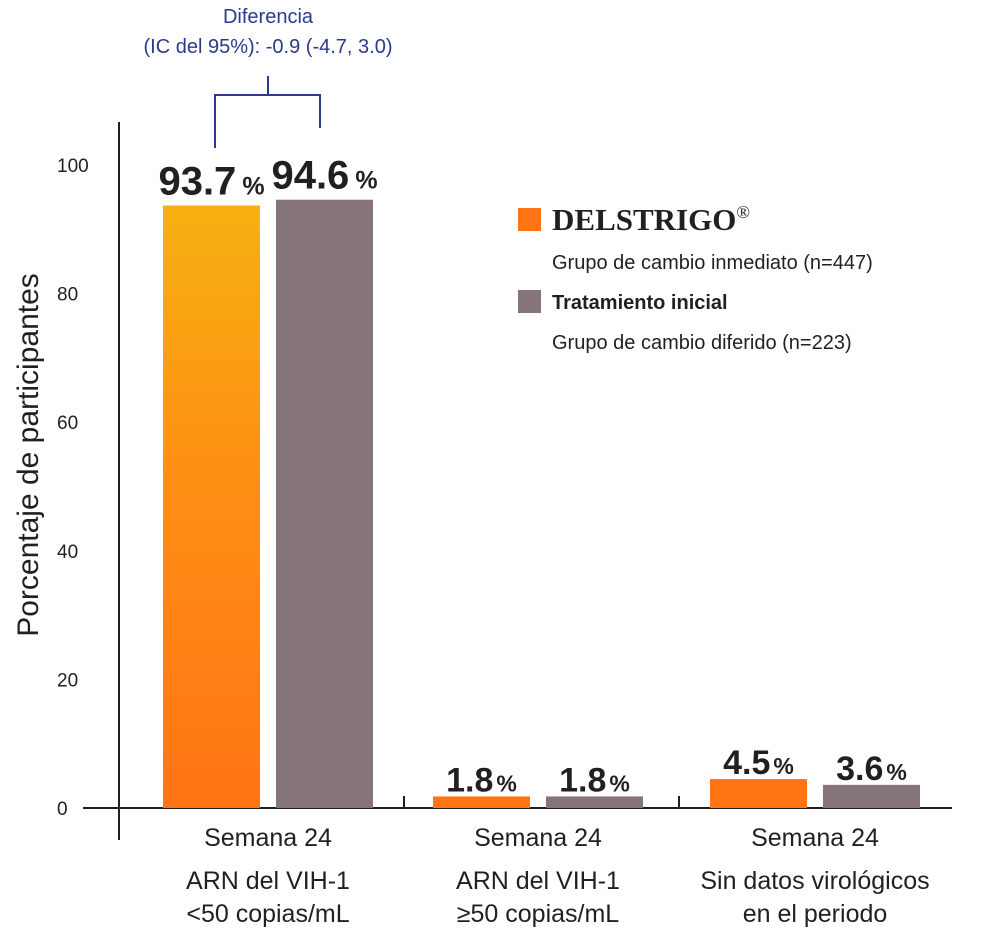 The image size is (1000, 944). I want to click on category-label-0-line3: <50 copias/mL, so click(267, 914).